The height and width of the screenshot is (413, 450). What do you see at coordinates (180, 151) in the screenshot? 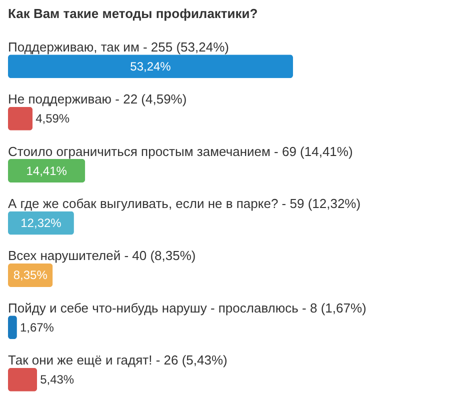
I see `y-tick-label: Стоило ограничиться простым замечанием - 69 (14,41%)` at bounding box center [180, 151].